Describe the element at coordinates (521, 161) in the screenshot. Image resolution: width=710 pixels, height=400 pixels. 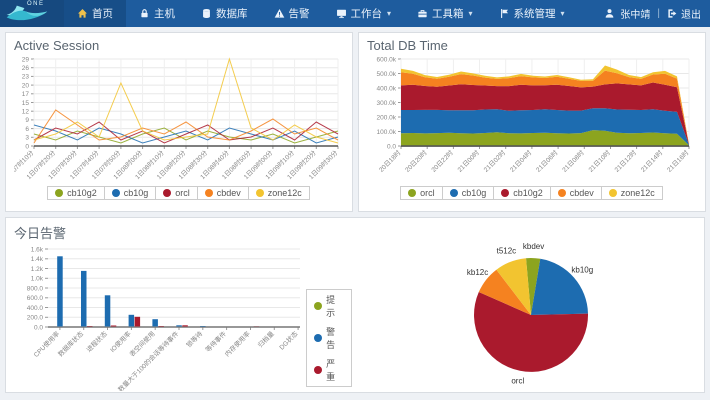
I see `svg-text: 21日04时` at that location.